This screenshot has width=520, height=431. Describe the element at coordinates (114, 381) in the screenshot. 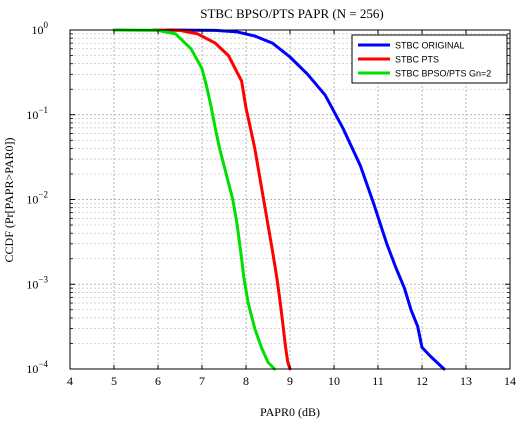

I see `x-tick-label: 5` at that location.